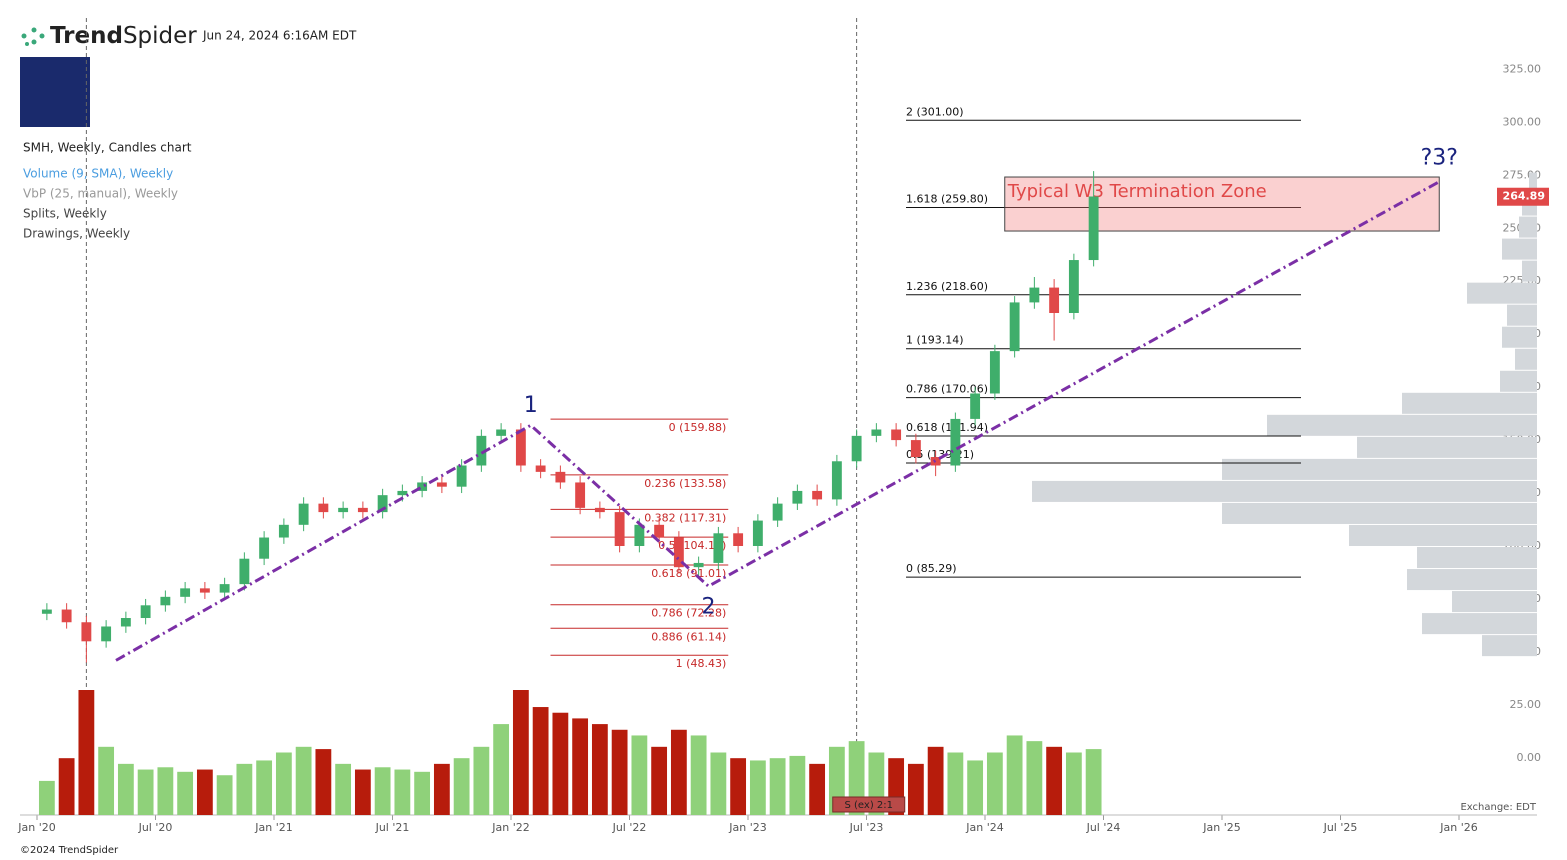 Image resolution: width=1567 pixels, height=860 pixels. I want to click on y-tick-label: 325.00, so click(1522, 68).